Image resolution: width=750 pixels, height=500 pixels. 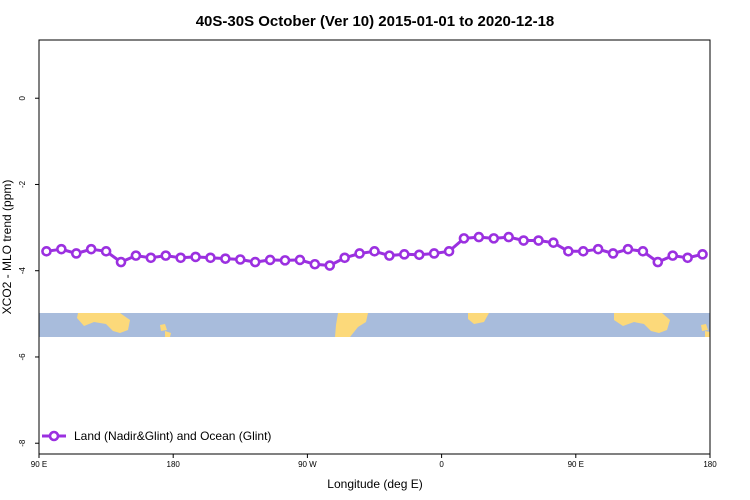 I want to click on y-tick-label: -6, so click(x=22, y=357).